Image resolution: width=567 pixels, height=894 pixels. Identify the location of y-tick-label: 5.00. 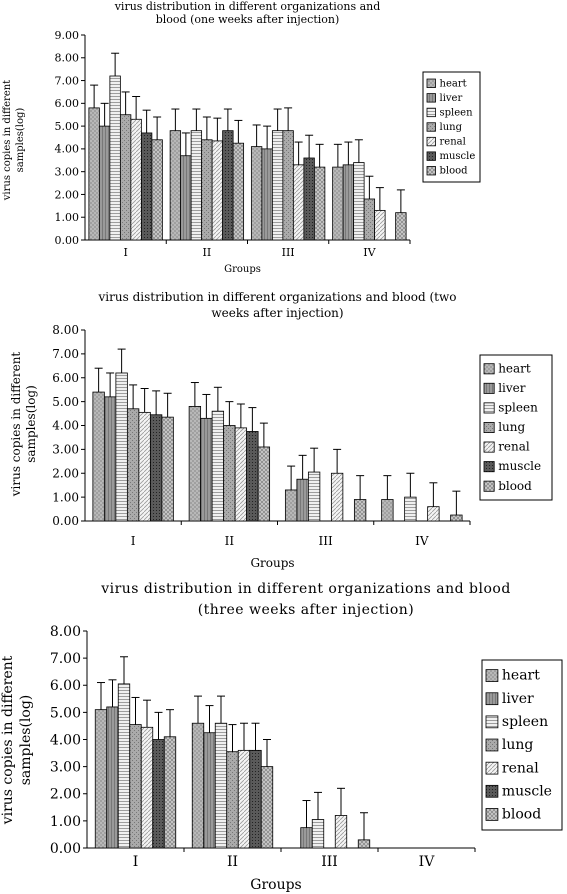
(65, 713).